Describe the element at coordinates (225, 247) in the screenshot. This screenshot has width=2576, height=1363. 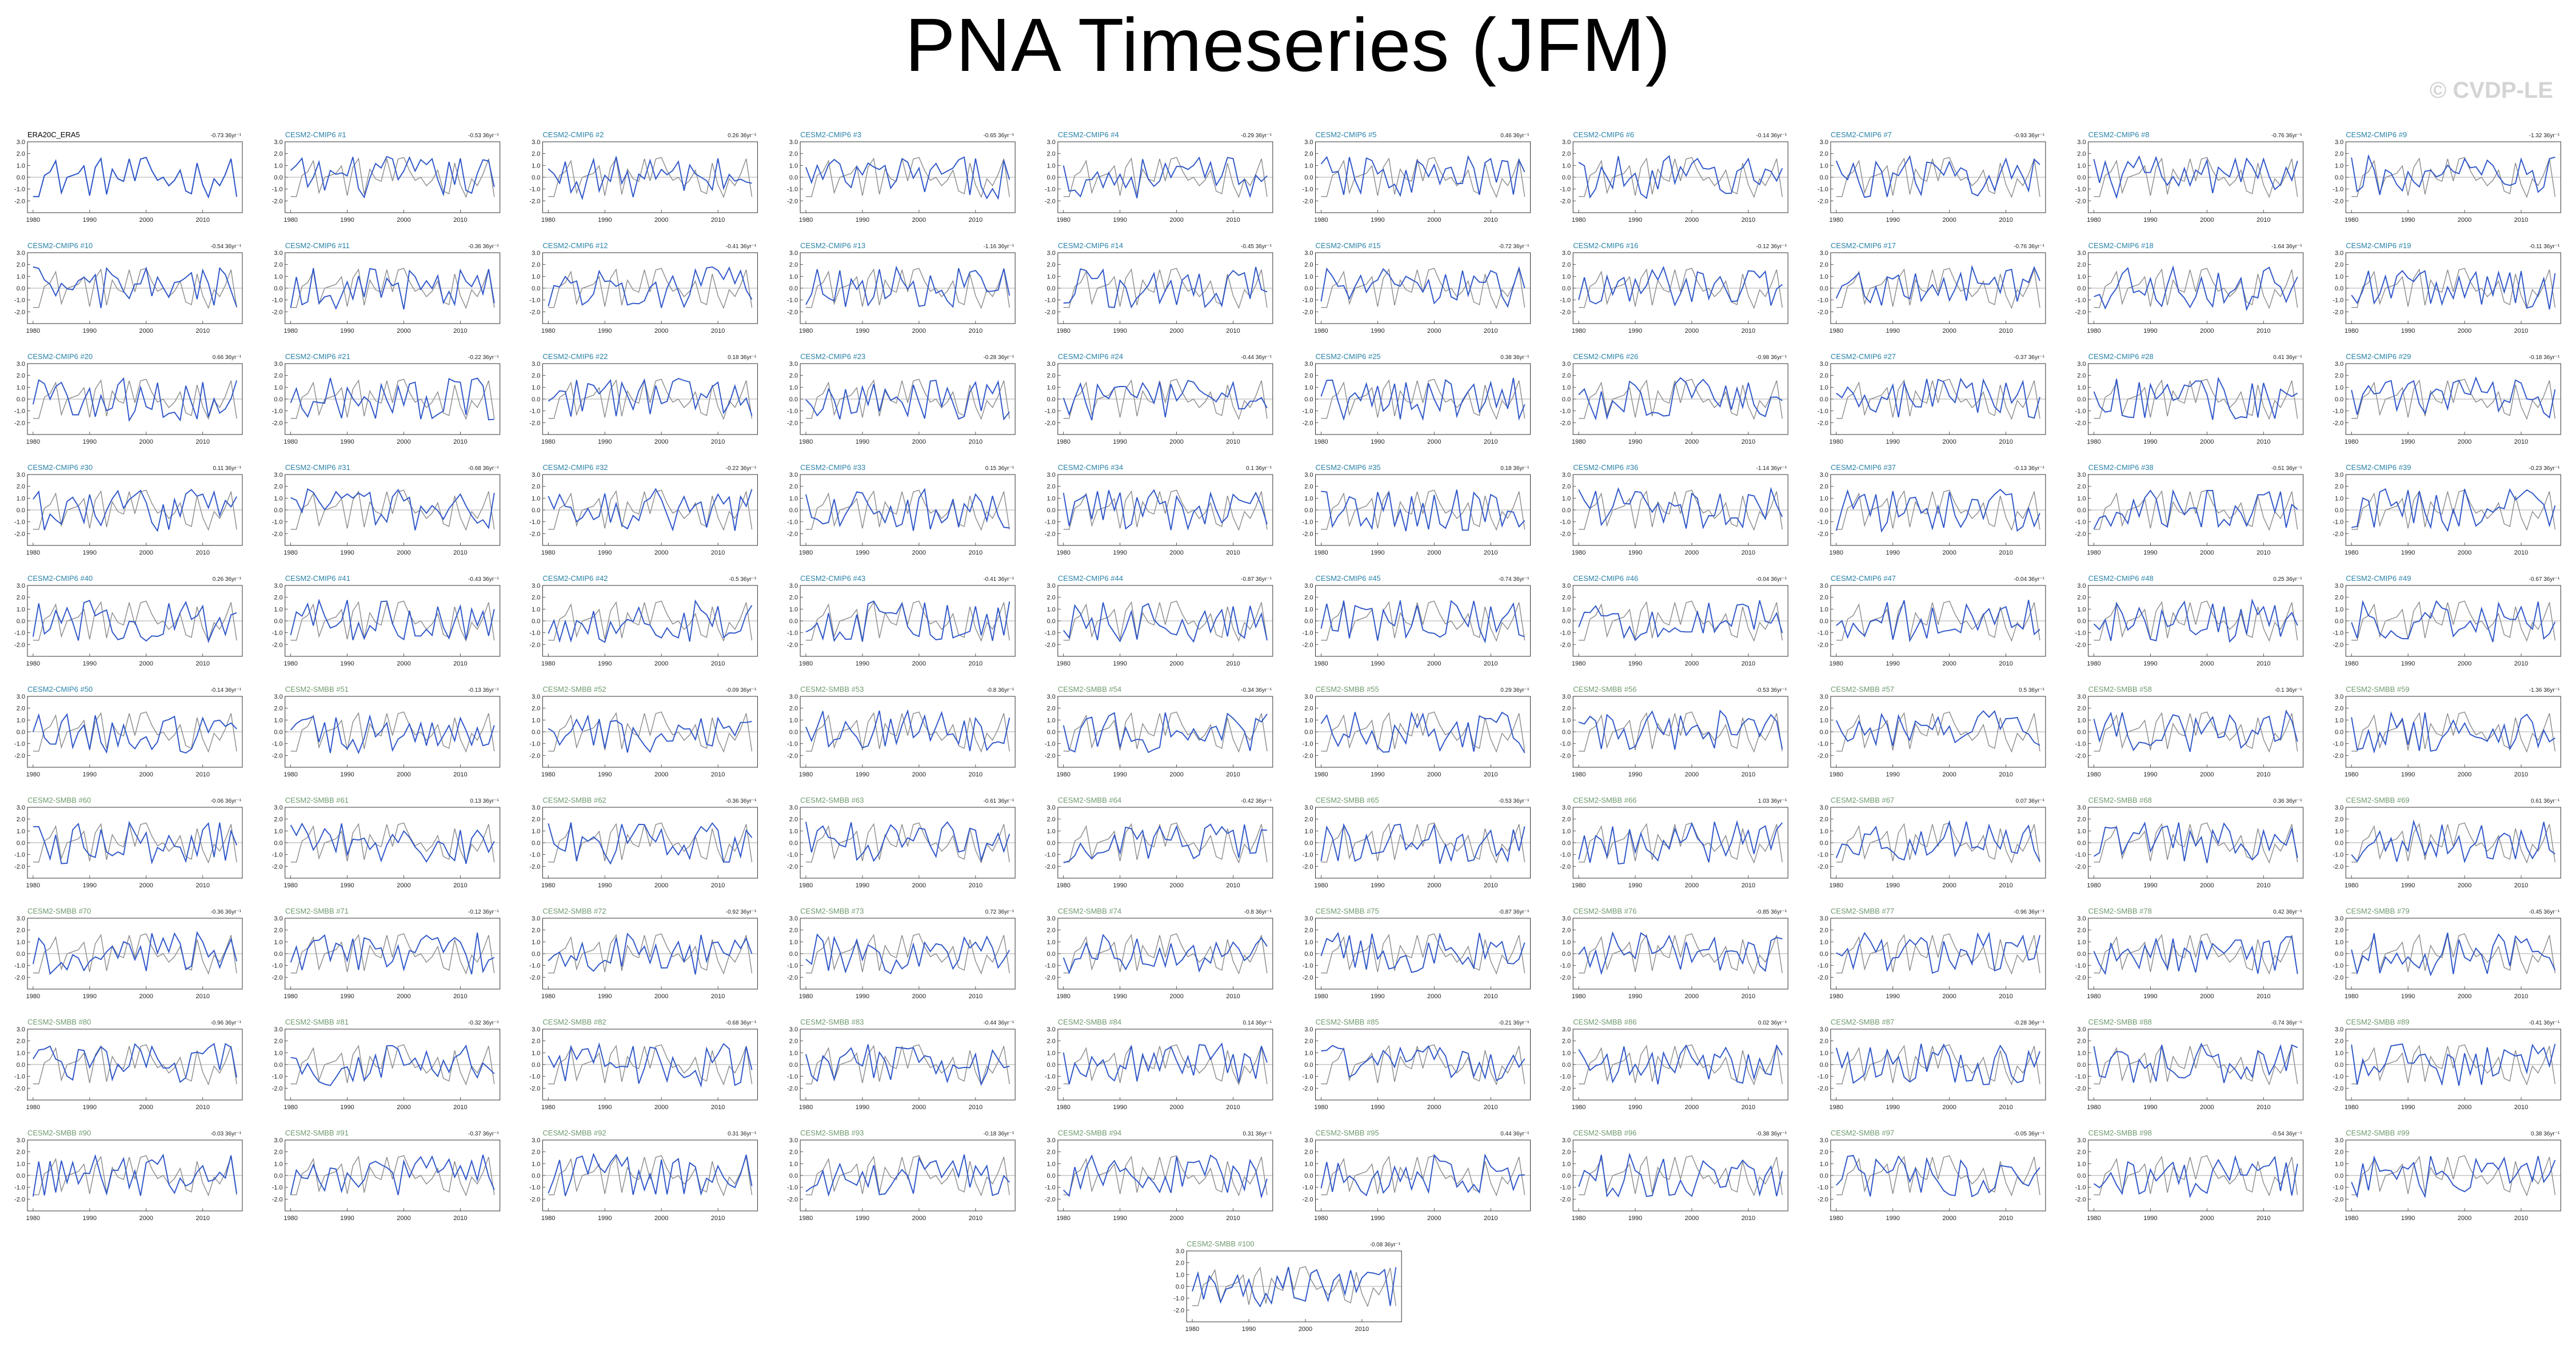
I see `panel-trend: -0.54 36yr⁻¹` at that location.